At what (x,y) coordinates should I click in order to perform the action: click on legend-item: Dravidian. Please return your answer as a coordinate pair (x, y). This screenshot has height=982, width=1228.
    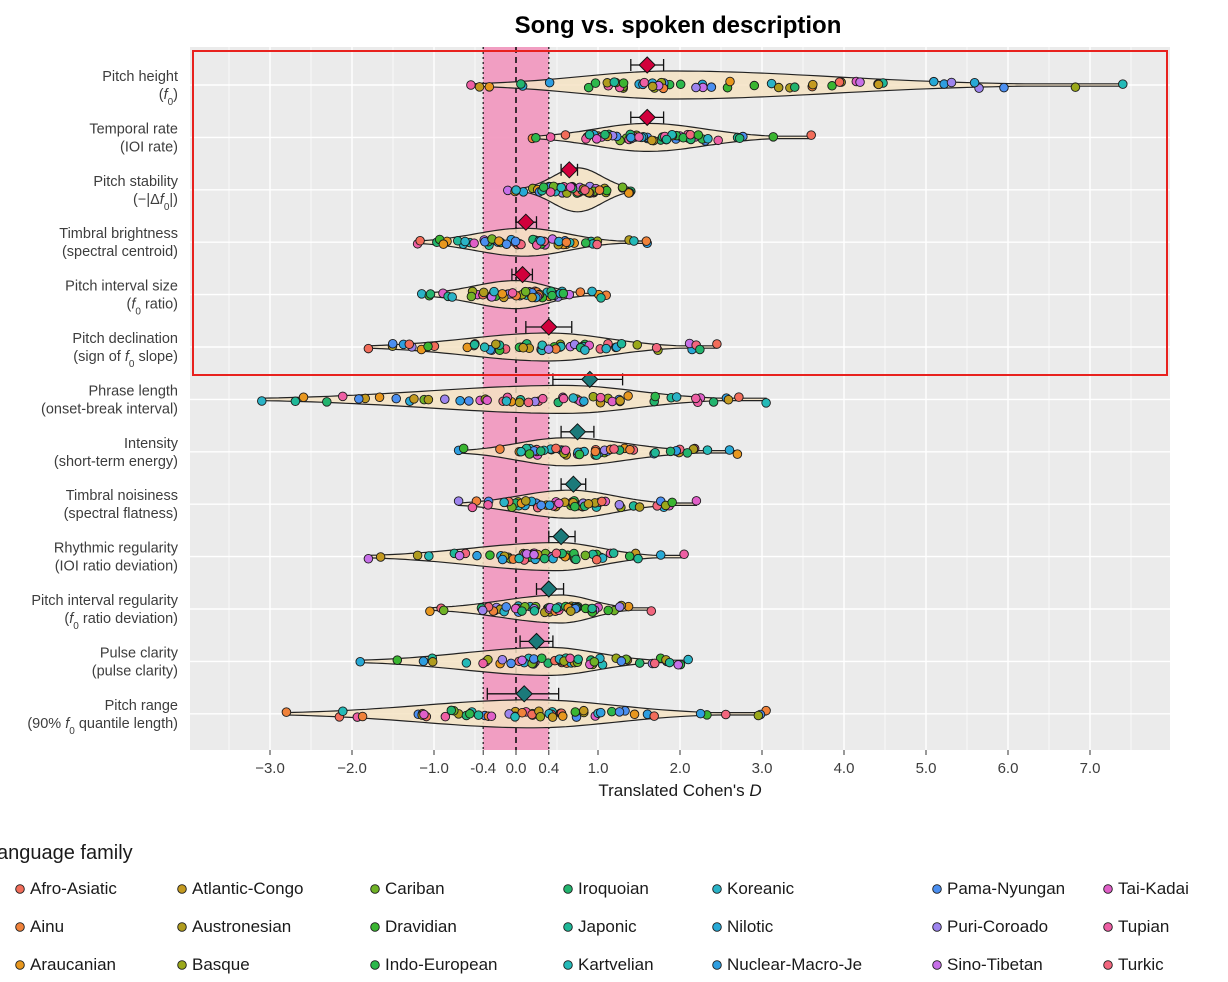
    Looking at the image, I should click on (413, 926).